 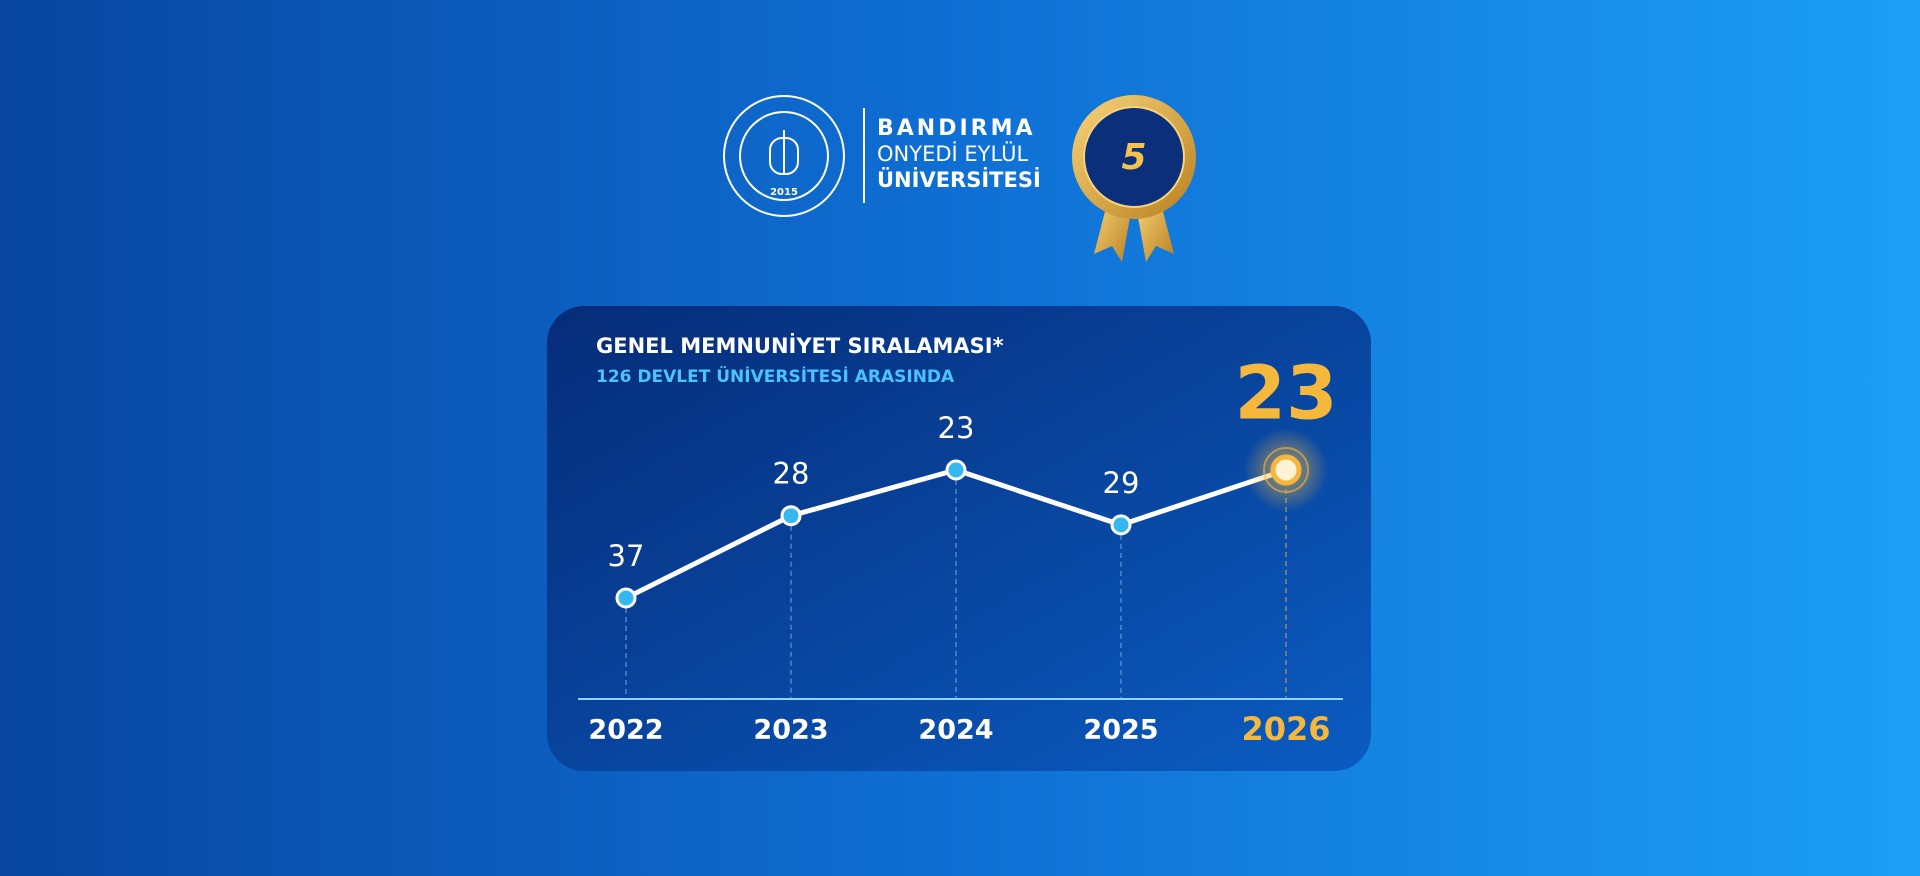 I want to click on highlight-ring, so click(x=1286, y=470).